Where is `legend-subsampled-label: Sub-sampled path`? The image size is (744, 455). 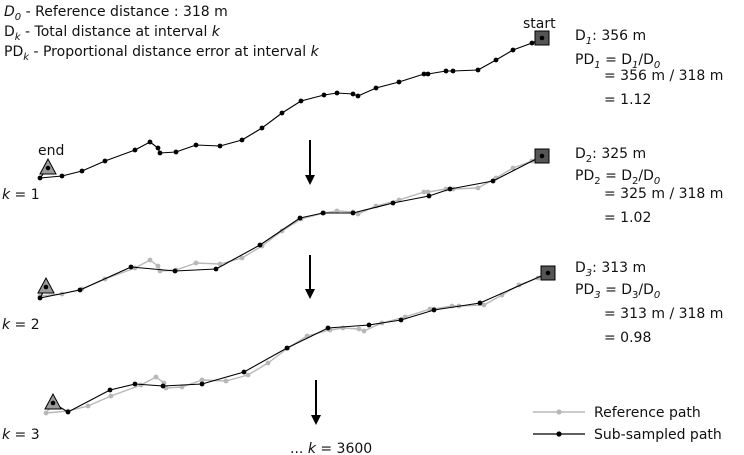 legend-subsampled-label: Sub-sampled path is located at coordinates (658, 435).